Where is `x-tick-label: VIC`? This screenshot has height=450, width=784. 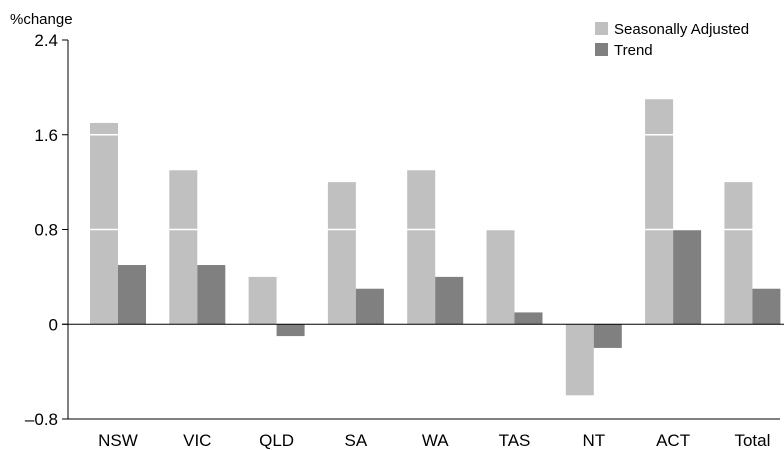
x-tick-label: VIC is located at coordinates (197, 440).